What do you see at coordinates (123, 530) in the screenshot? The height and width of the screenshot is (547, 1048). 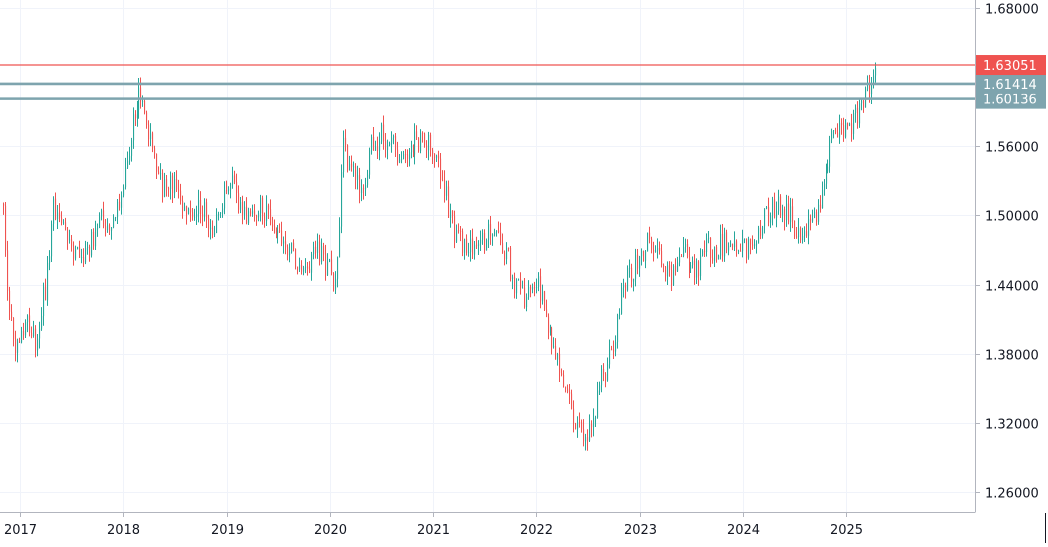 I see `time-tick-label: 2018` at bounding box center [123, 530].